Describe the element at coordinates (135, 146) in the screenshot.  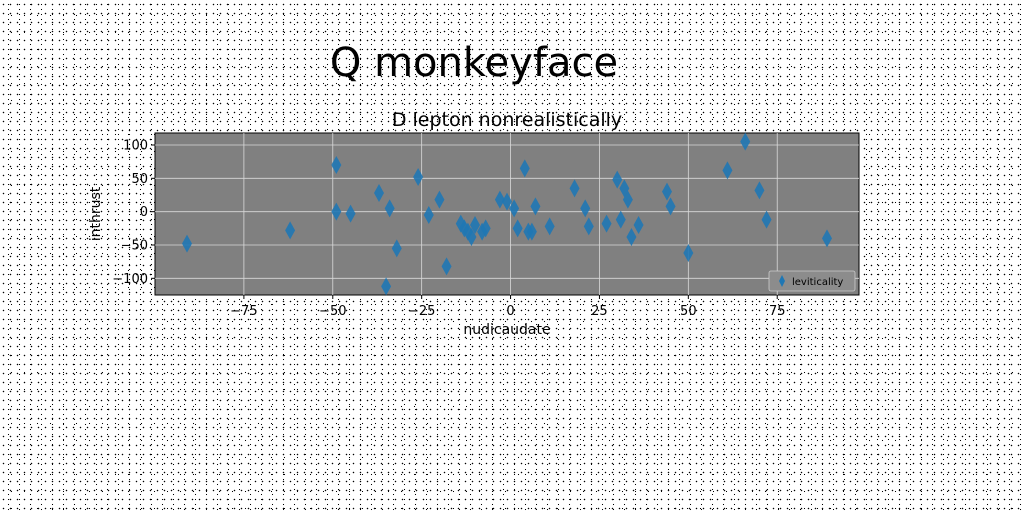
I see `y-tick-label: 100` at that location.